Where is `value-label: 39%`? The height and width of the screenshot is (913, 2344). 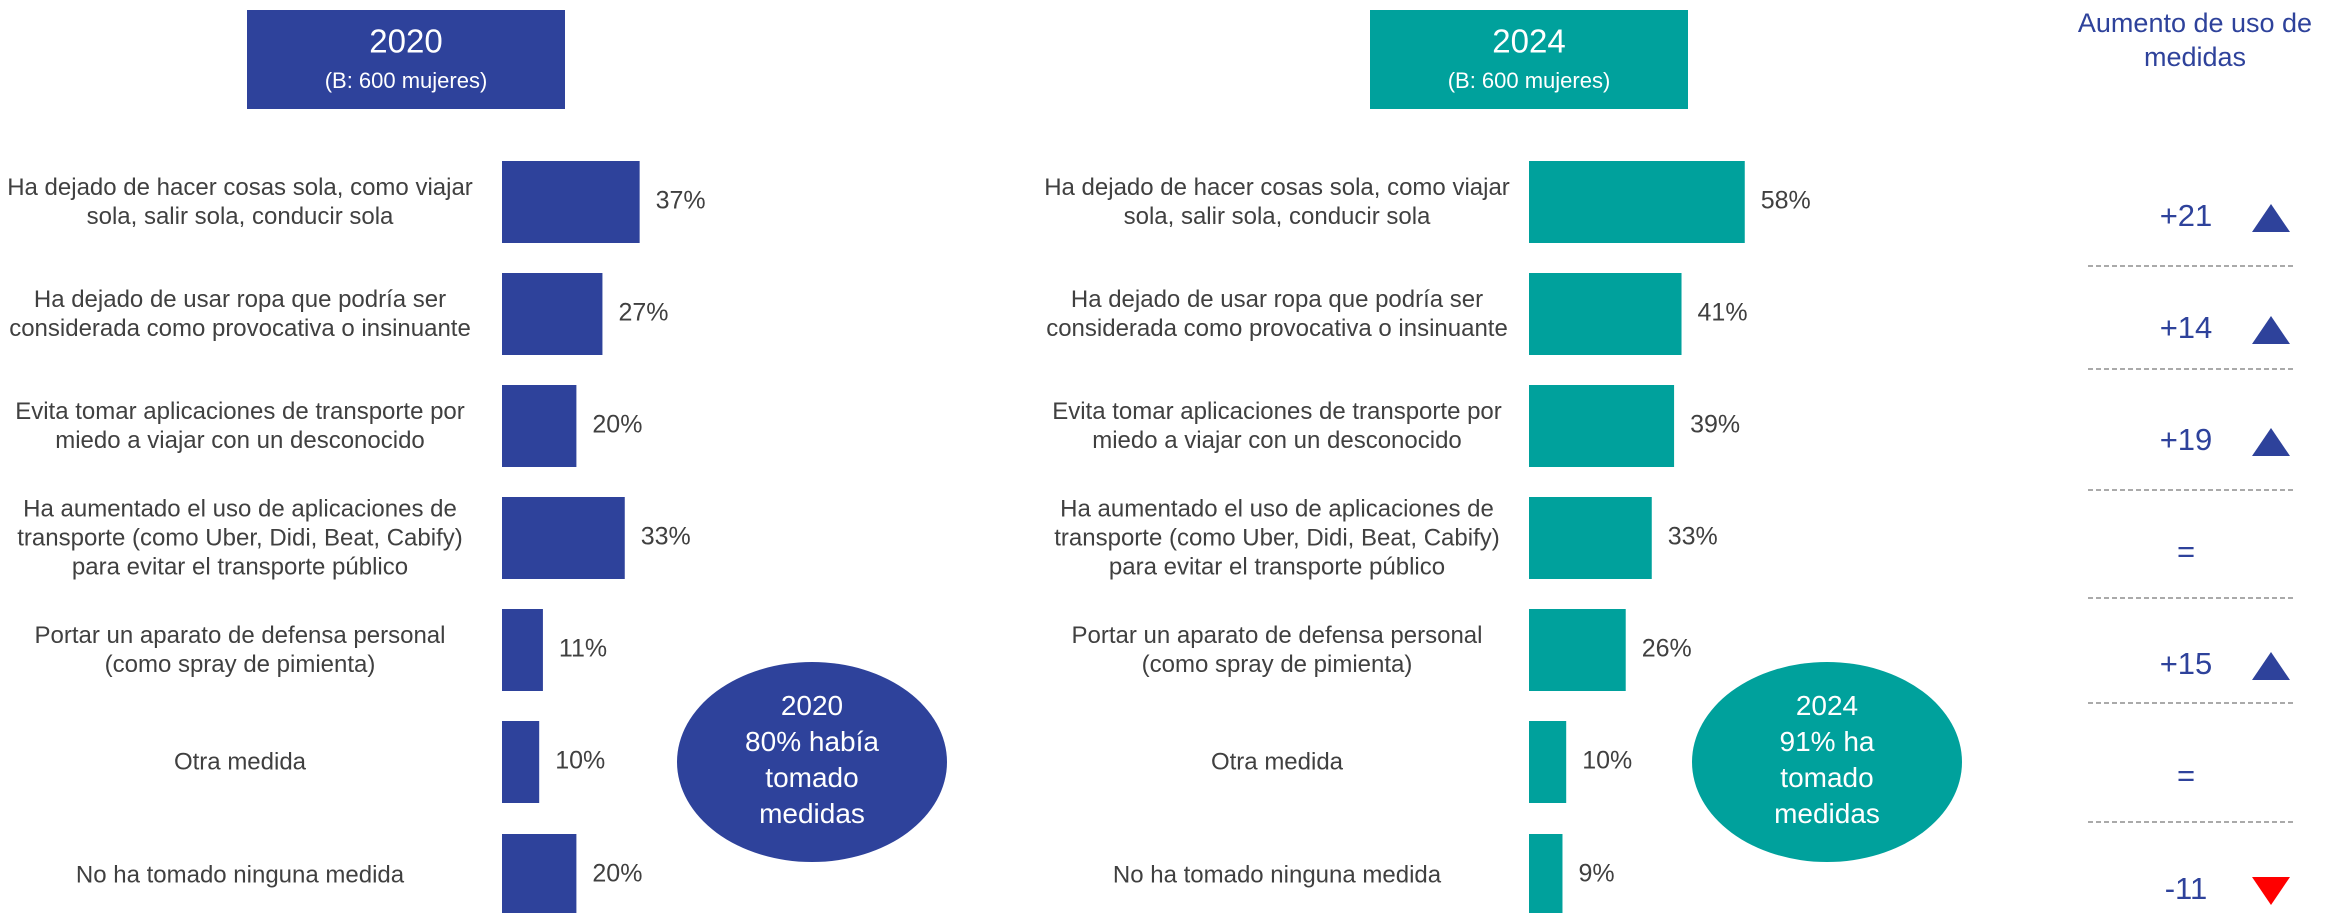 value-label: 39% is located at coordinates (1715, 425).